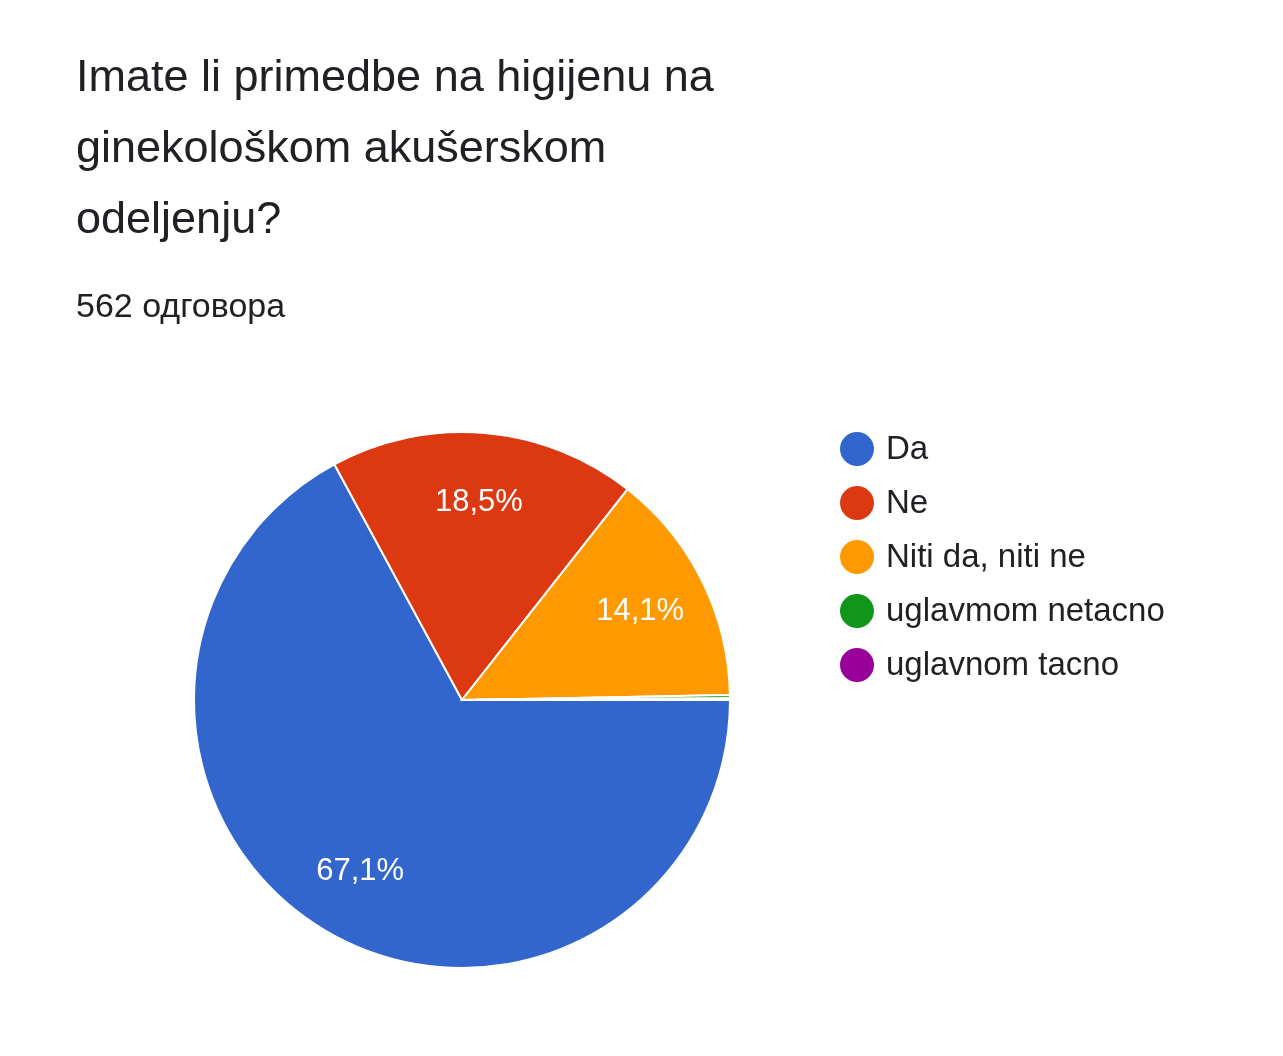  What do you see at coordinates (478, 500) in the screenshot?
I see `data-label: 18,5%` at bounding box center [478, 500].